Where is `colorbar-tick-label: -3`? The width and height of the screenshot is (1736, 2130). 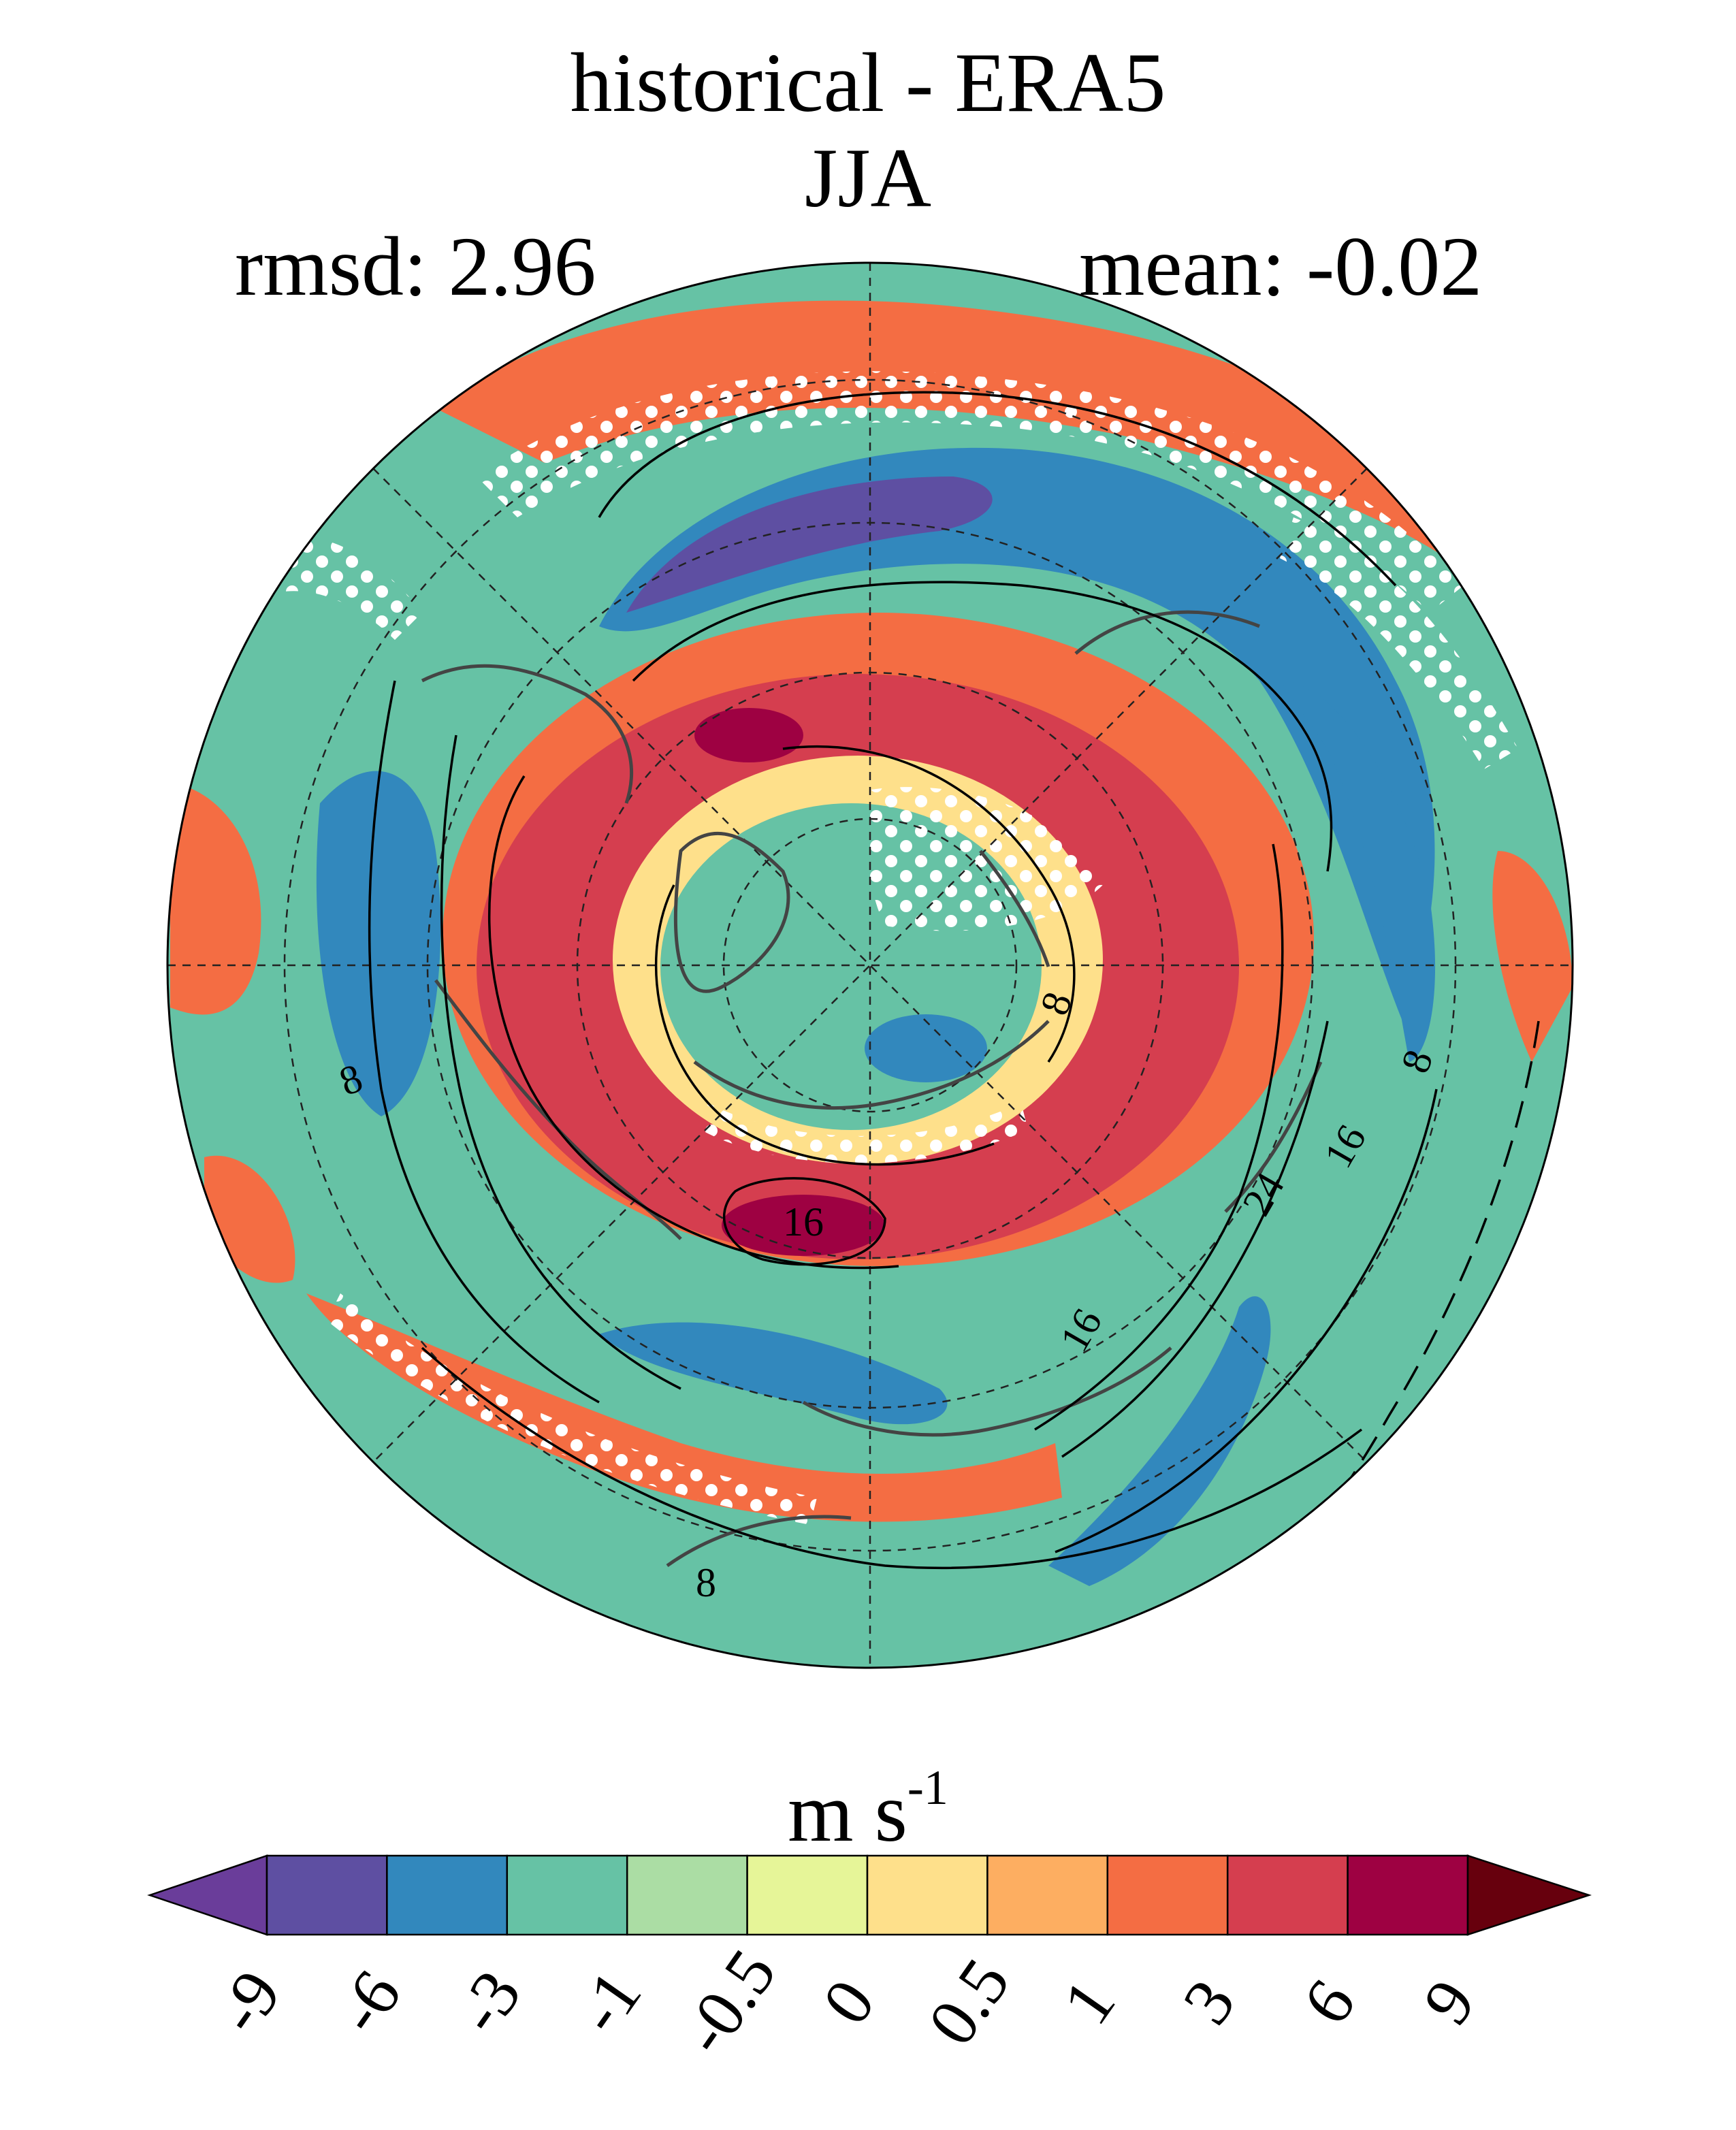 colorbar-tick-label: -3 is located at coordinates (488, 2002).